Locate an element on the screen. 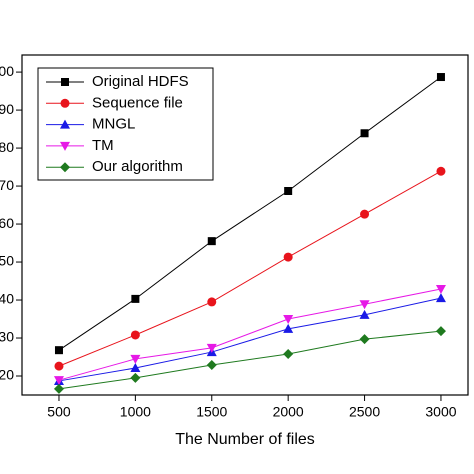 The width and height of the screenshot is (474, 474). y-tick-label: 70 is located at coordinates (7, 185).